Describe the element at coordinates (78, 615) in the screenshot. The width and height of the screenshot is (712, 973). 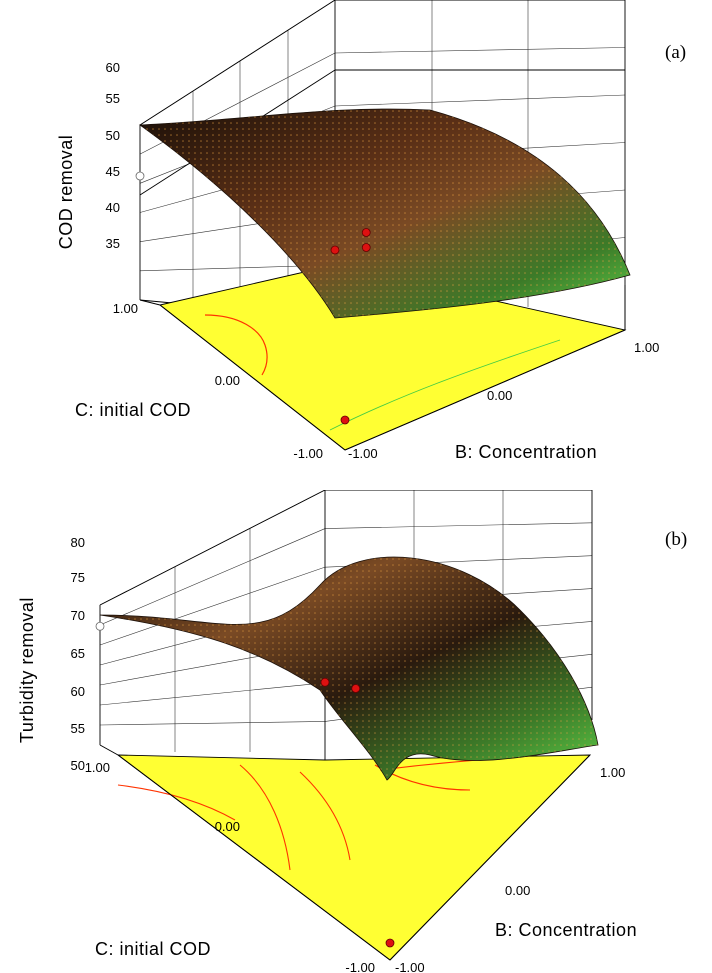
I see `z-tick: 70` at that location.